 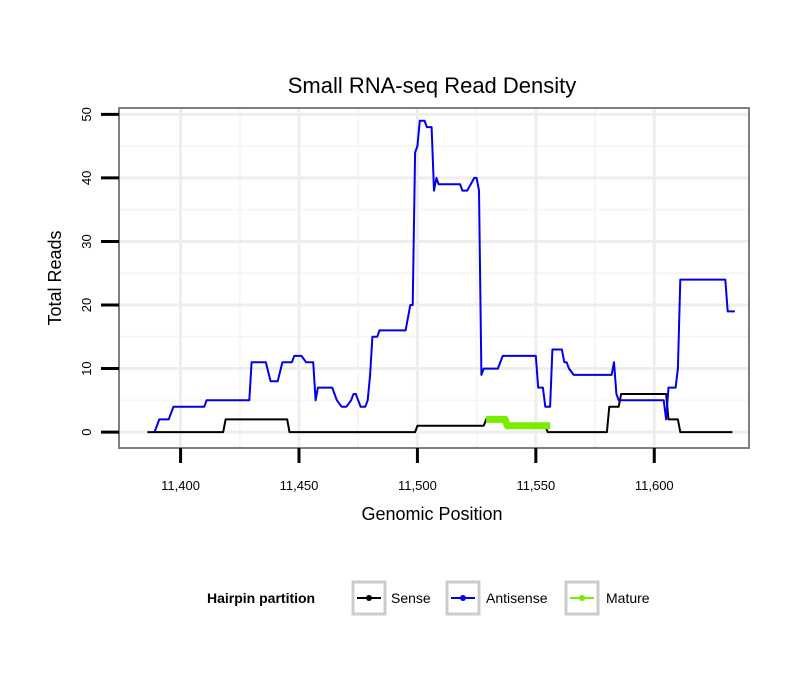 I want to click on legend-dot-sense, so click(x=369, y=598).